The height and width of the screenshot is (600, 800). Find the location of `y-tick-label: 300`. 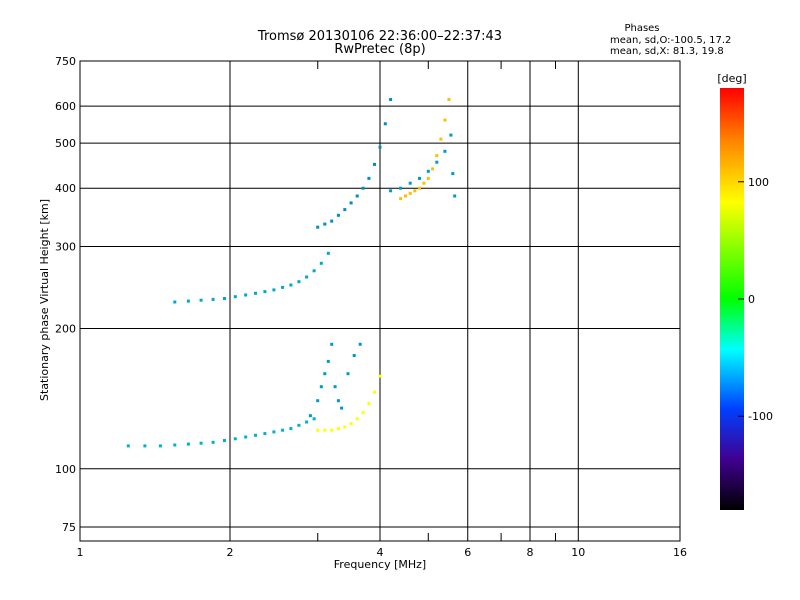

y-tick-label: 300 is located at coordinates (65, 246).